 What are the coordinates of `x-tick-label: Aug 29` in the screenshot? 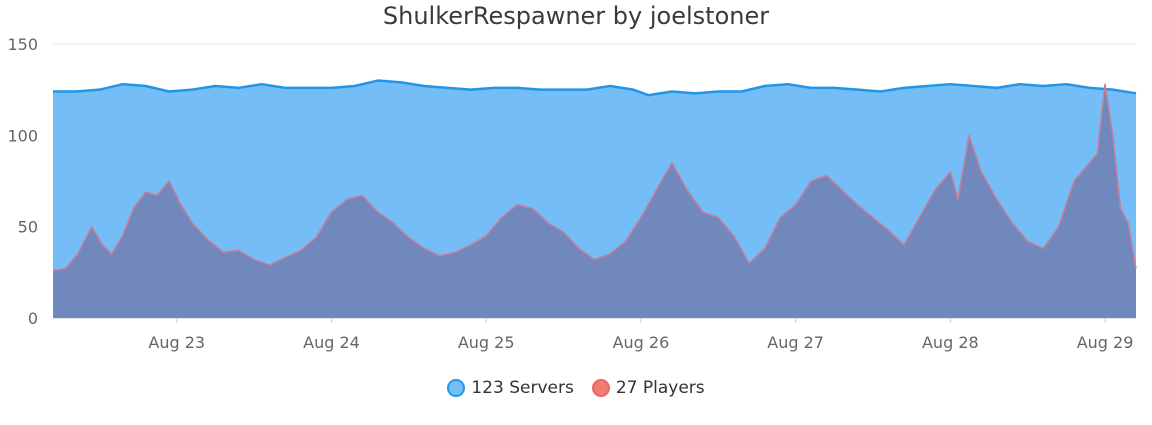 It's located at (1105, 342).